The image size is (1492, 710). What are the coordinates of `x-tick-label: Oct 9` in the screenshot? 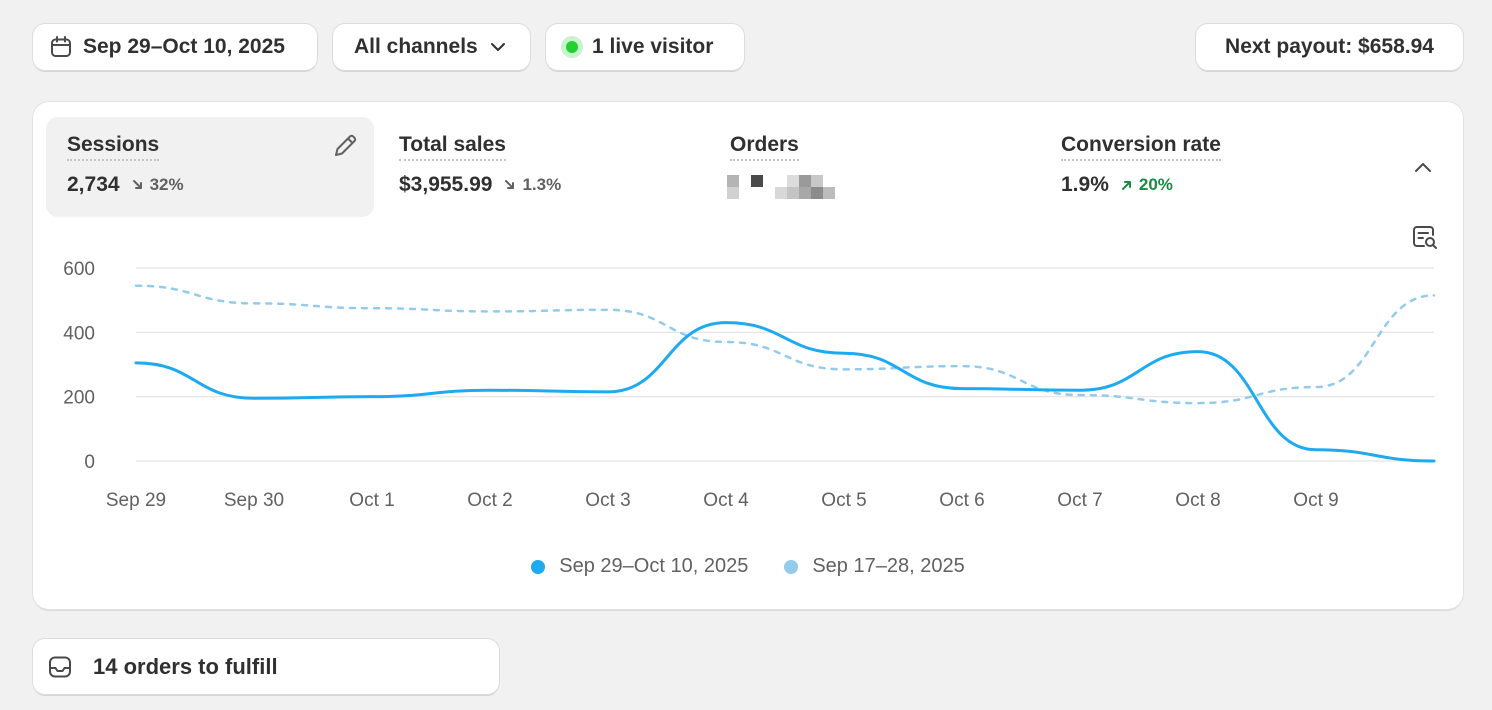 It's located at (1315, 500).